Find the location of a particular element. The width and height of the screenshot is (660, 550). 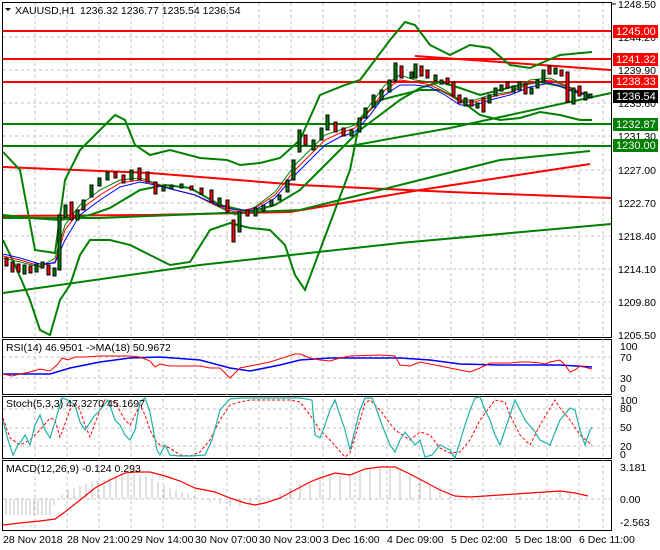

macd-level: 0.00 is located at coordinates (630, 500).